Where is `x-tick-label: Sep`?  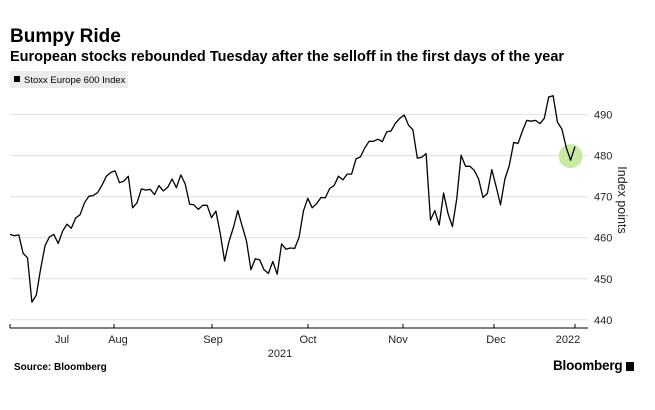 x-tick-label: Sep is located at coordinates (213, 340).